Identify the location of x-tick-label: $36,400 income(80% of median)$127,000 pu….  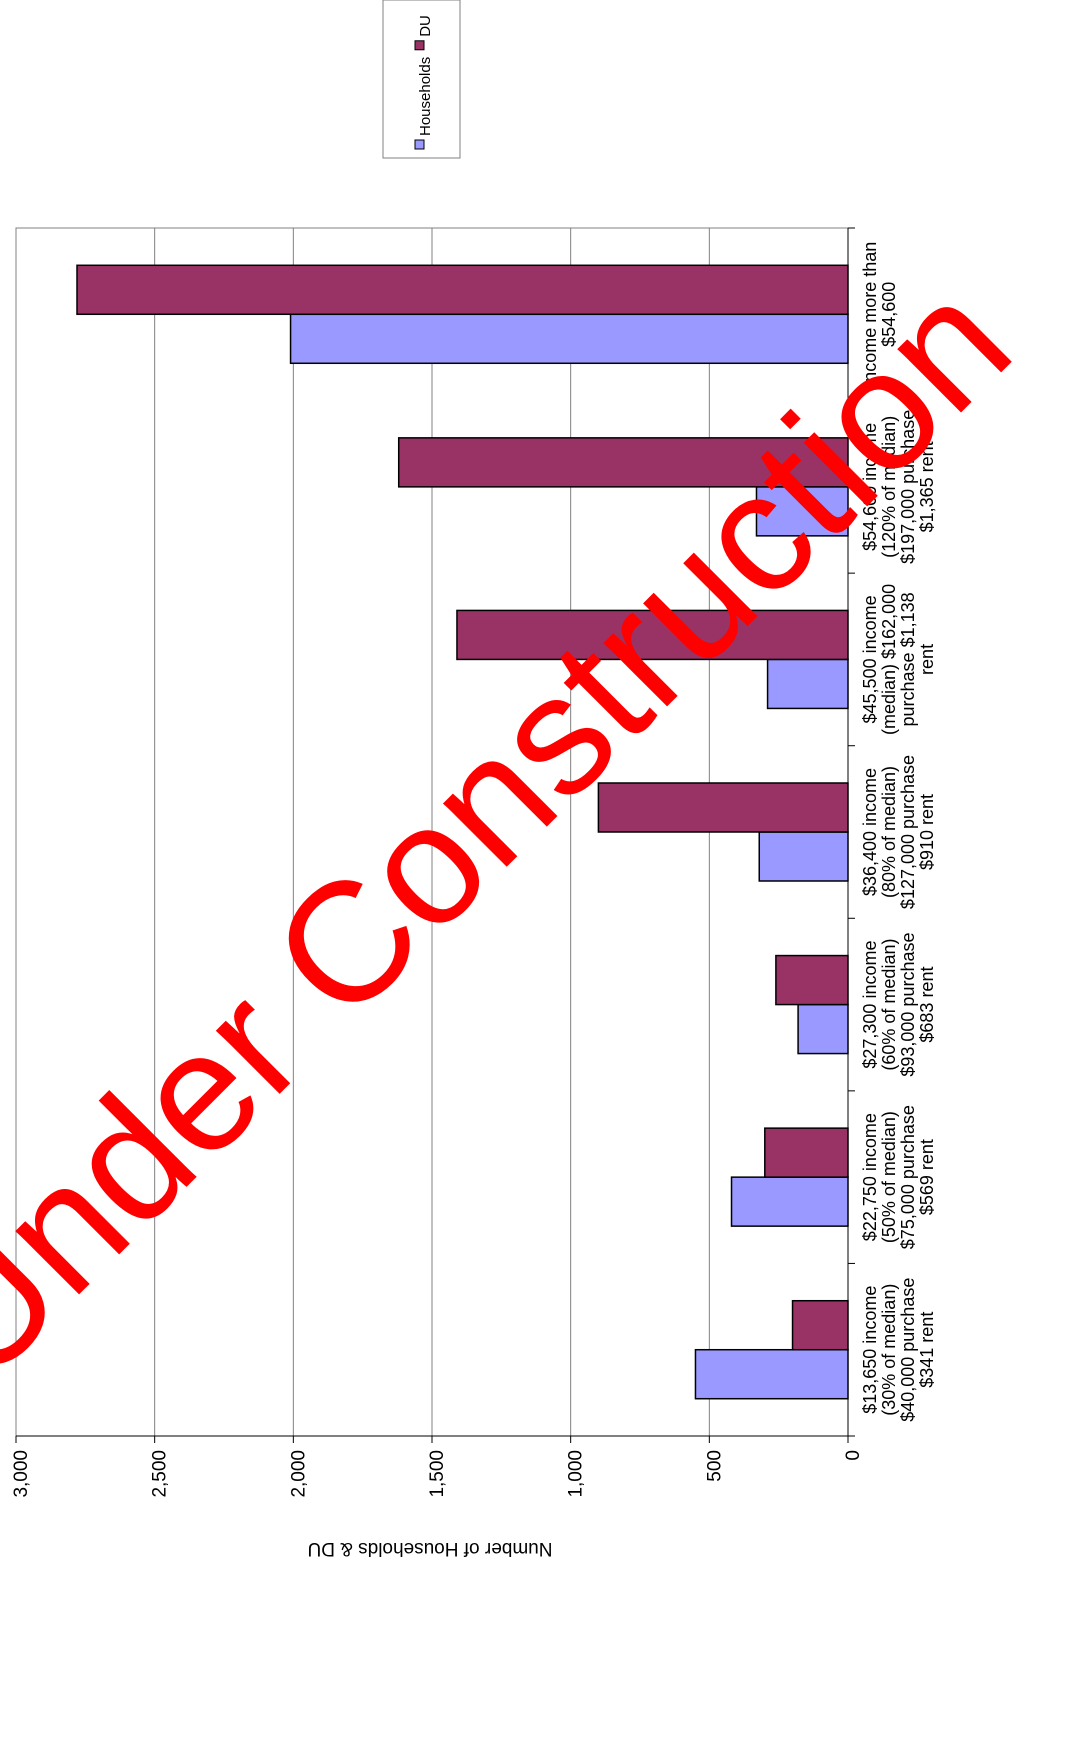
(898, 832).